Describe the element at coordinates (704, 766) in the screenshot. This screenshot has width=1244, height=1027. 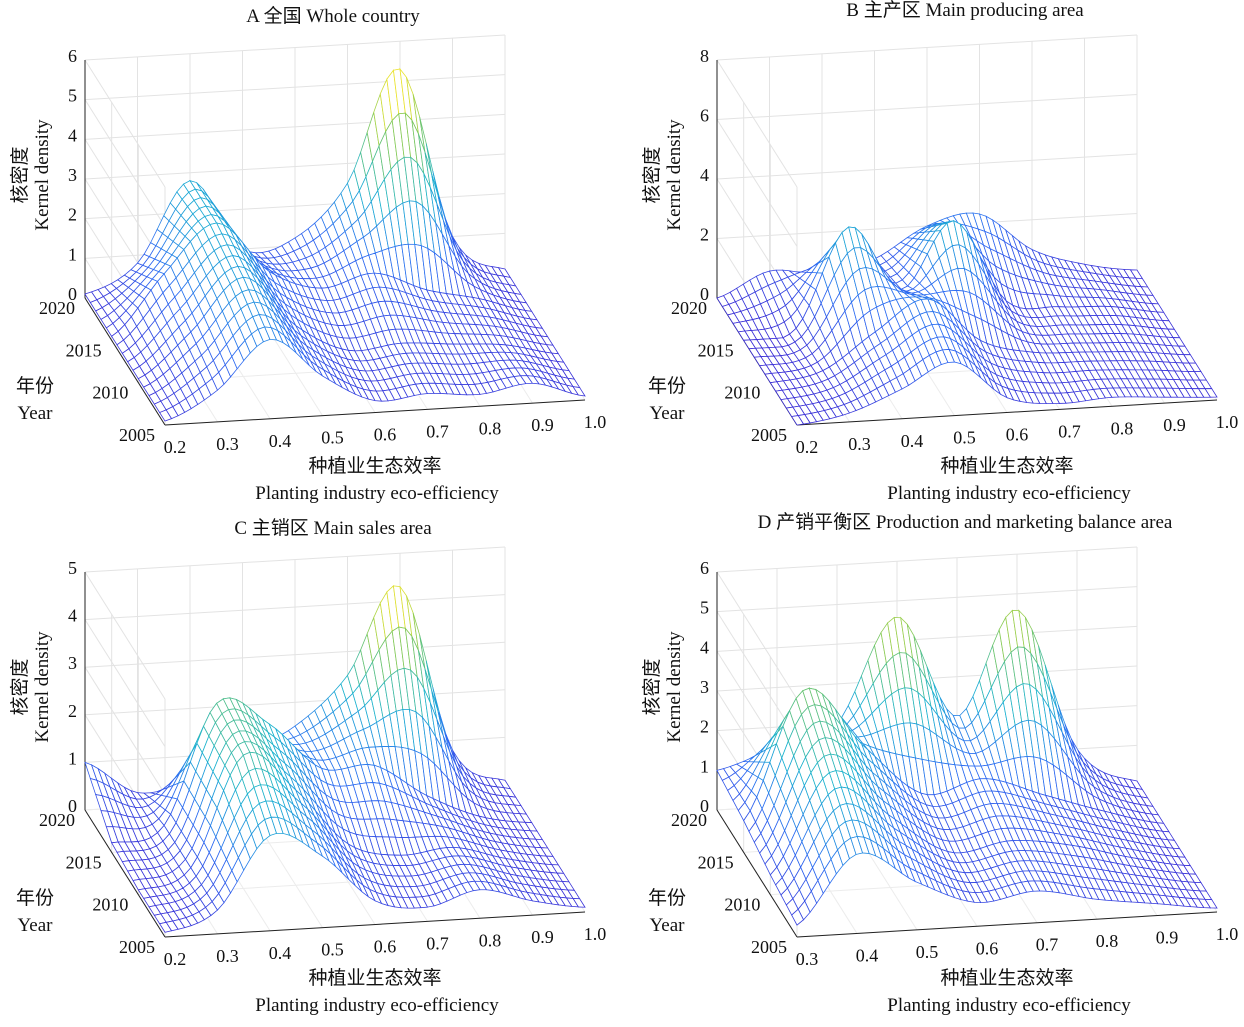
I see `z-tick-label: 1` at that location.